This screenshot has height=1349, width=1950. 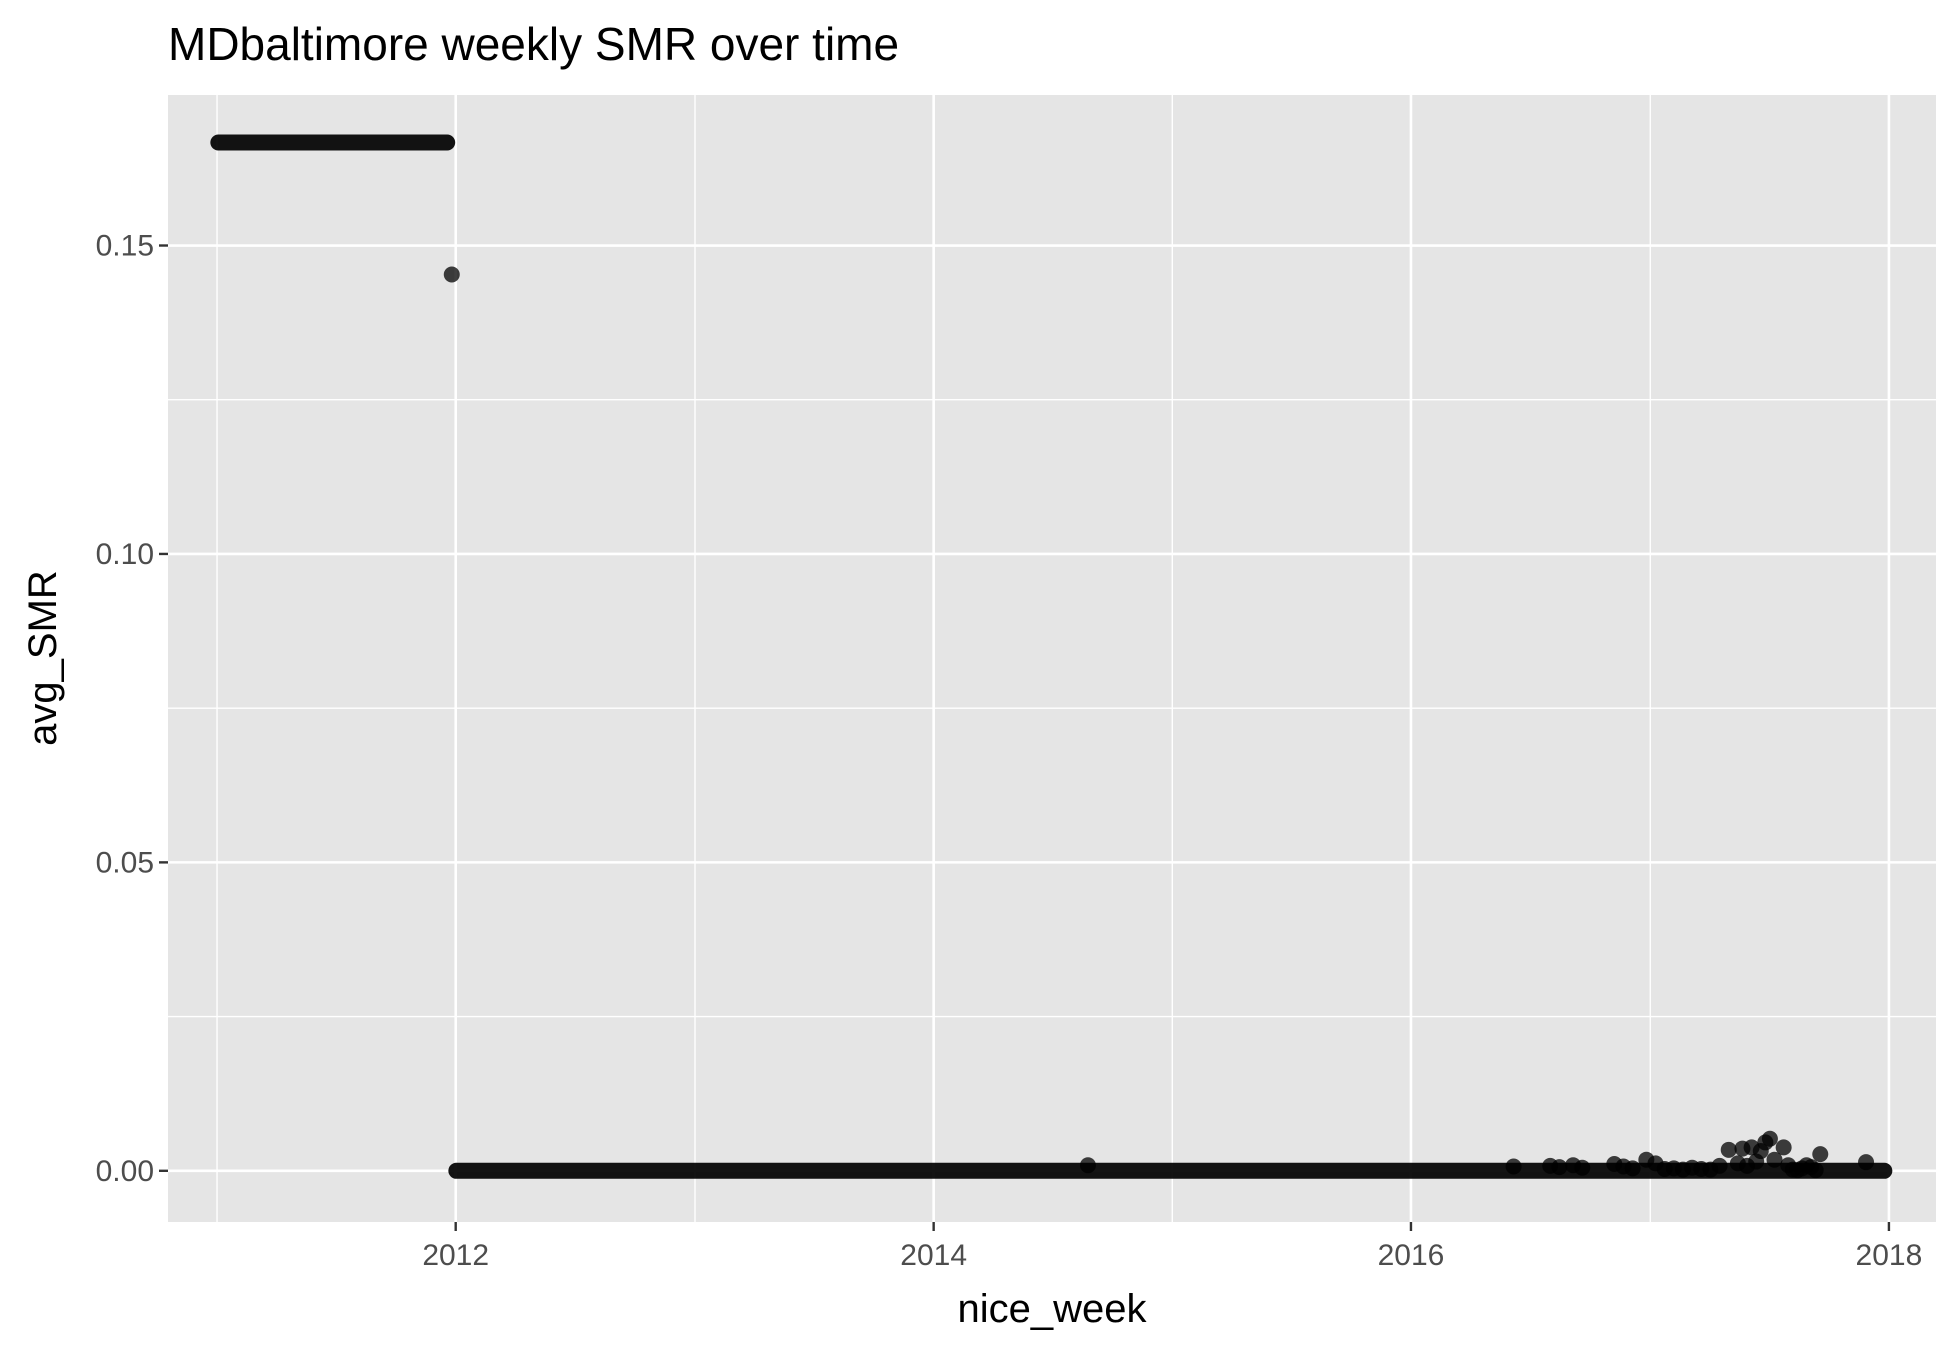 What do you see at coordinates (43, 658) in the screenshot?
I see `y-axis-title: avg_SMR` at bounding box center [43, 658].